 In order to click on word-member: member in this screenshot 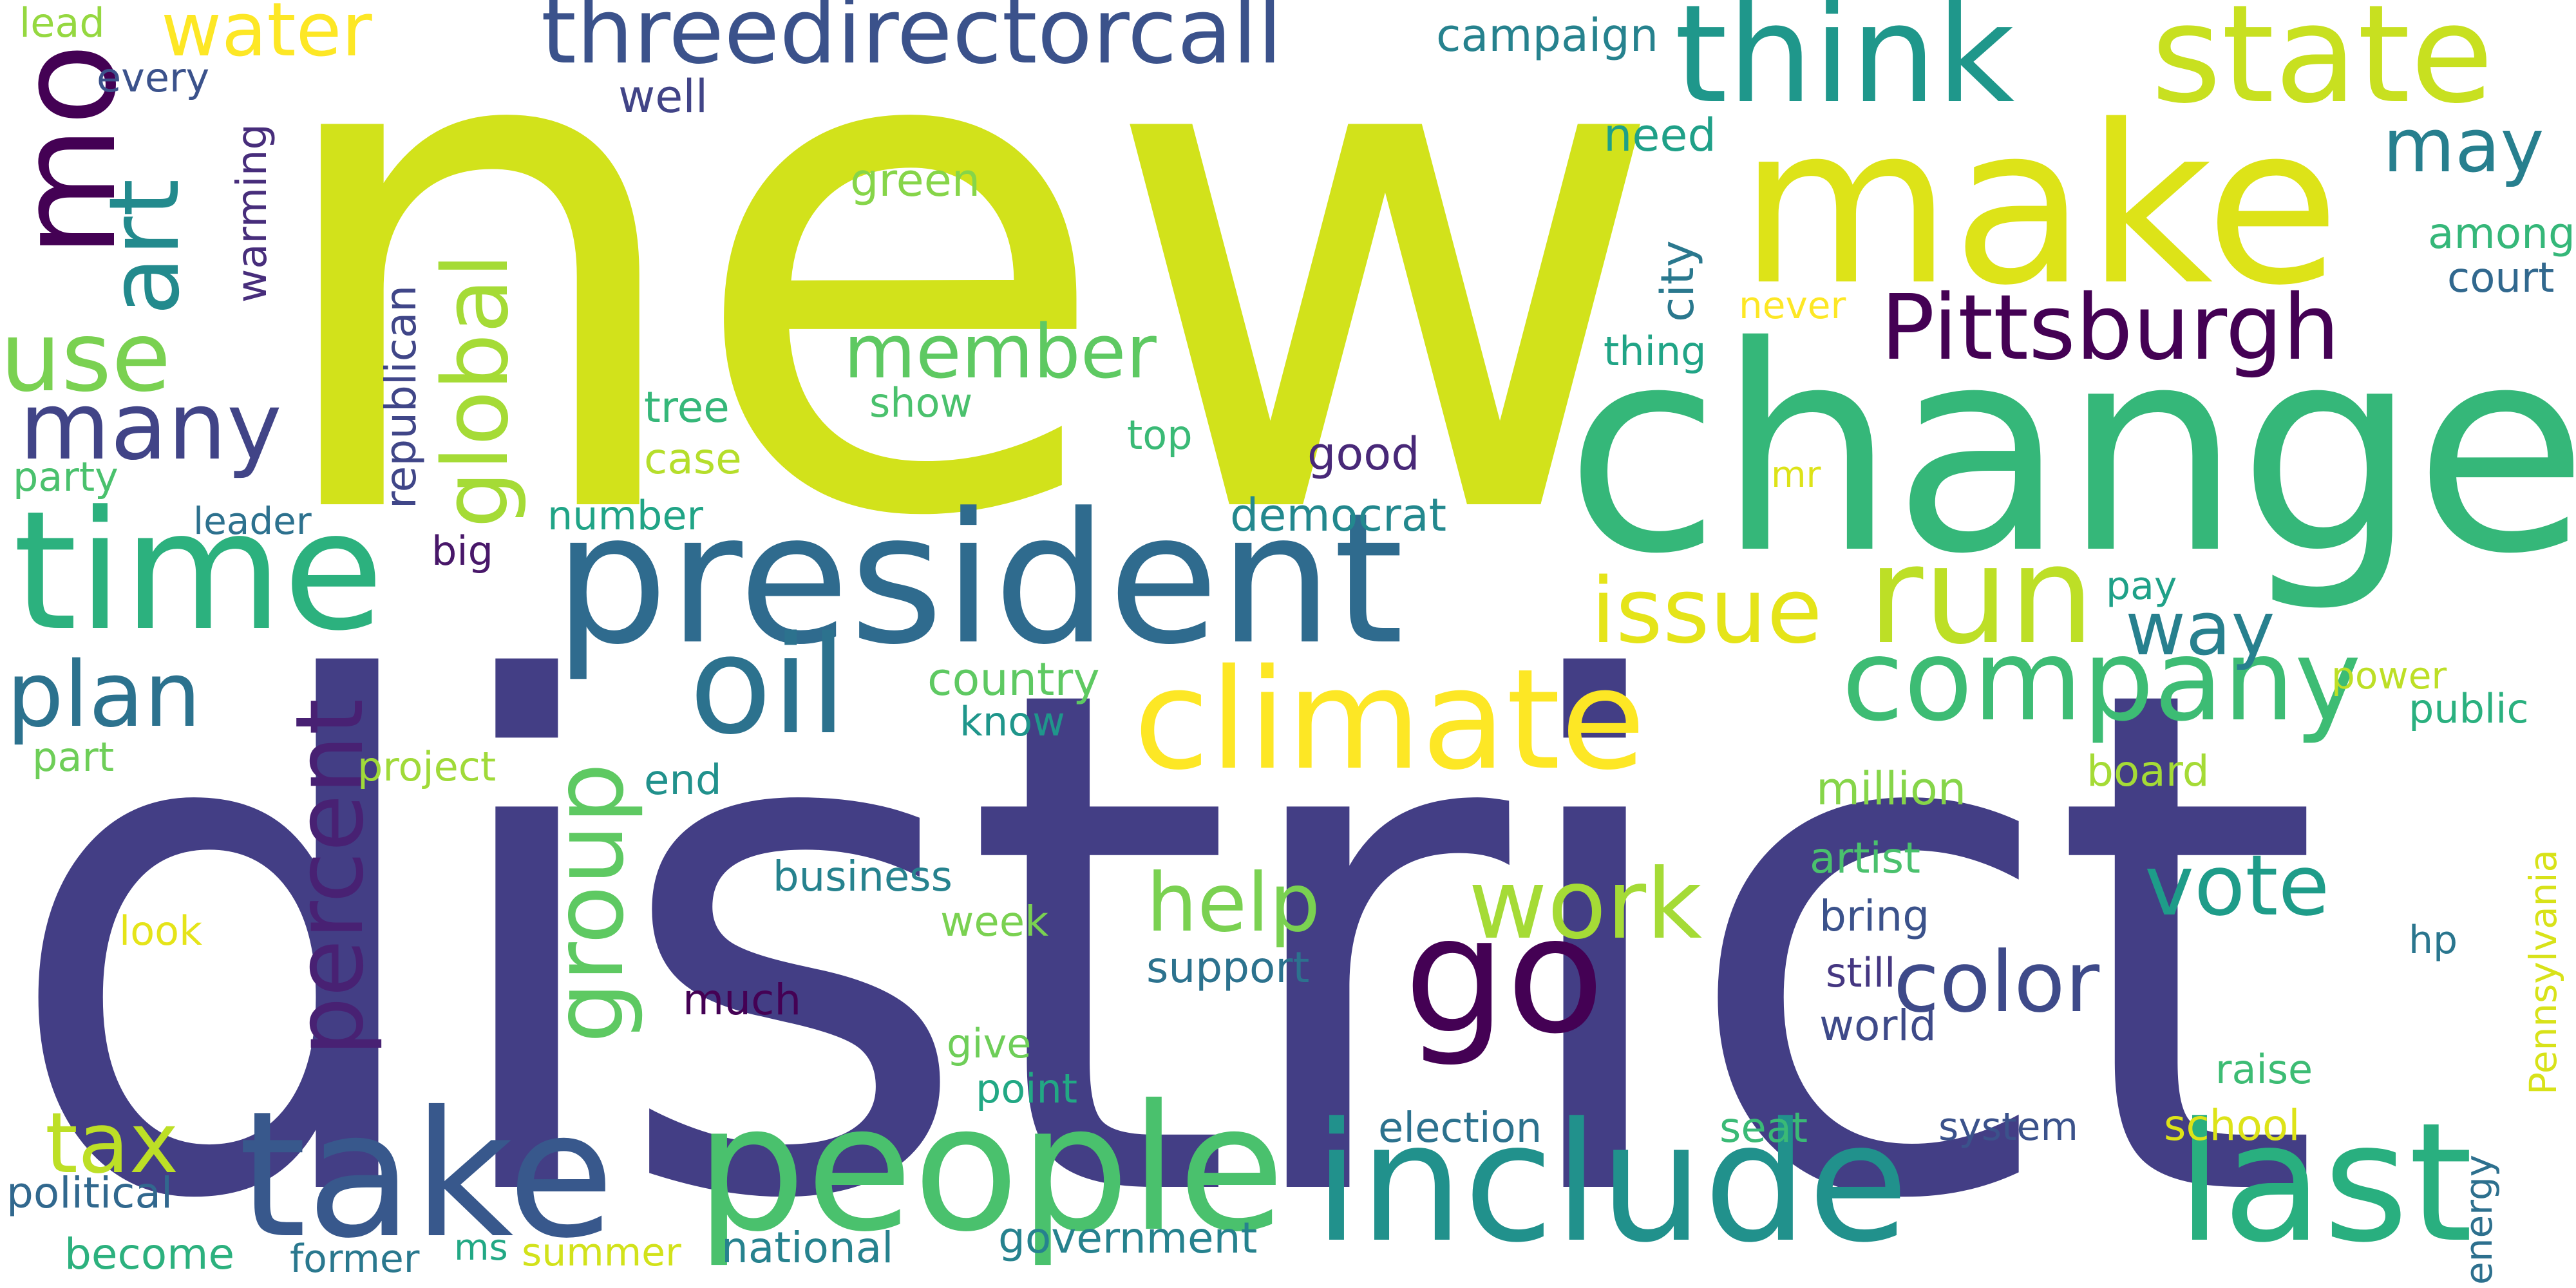, I will do `click(1001, 352)`.